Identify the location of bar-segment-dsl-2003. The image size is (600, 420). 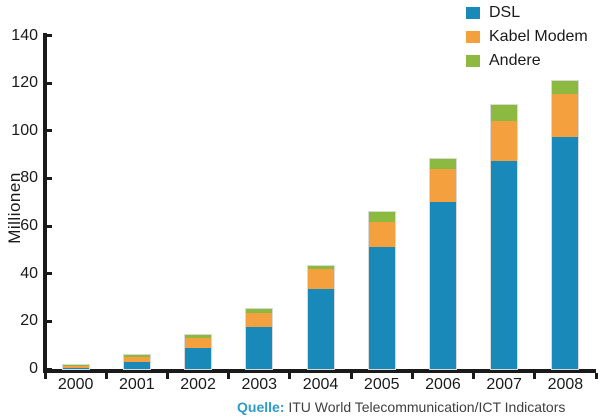
(259, 348).